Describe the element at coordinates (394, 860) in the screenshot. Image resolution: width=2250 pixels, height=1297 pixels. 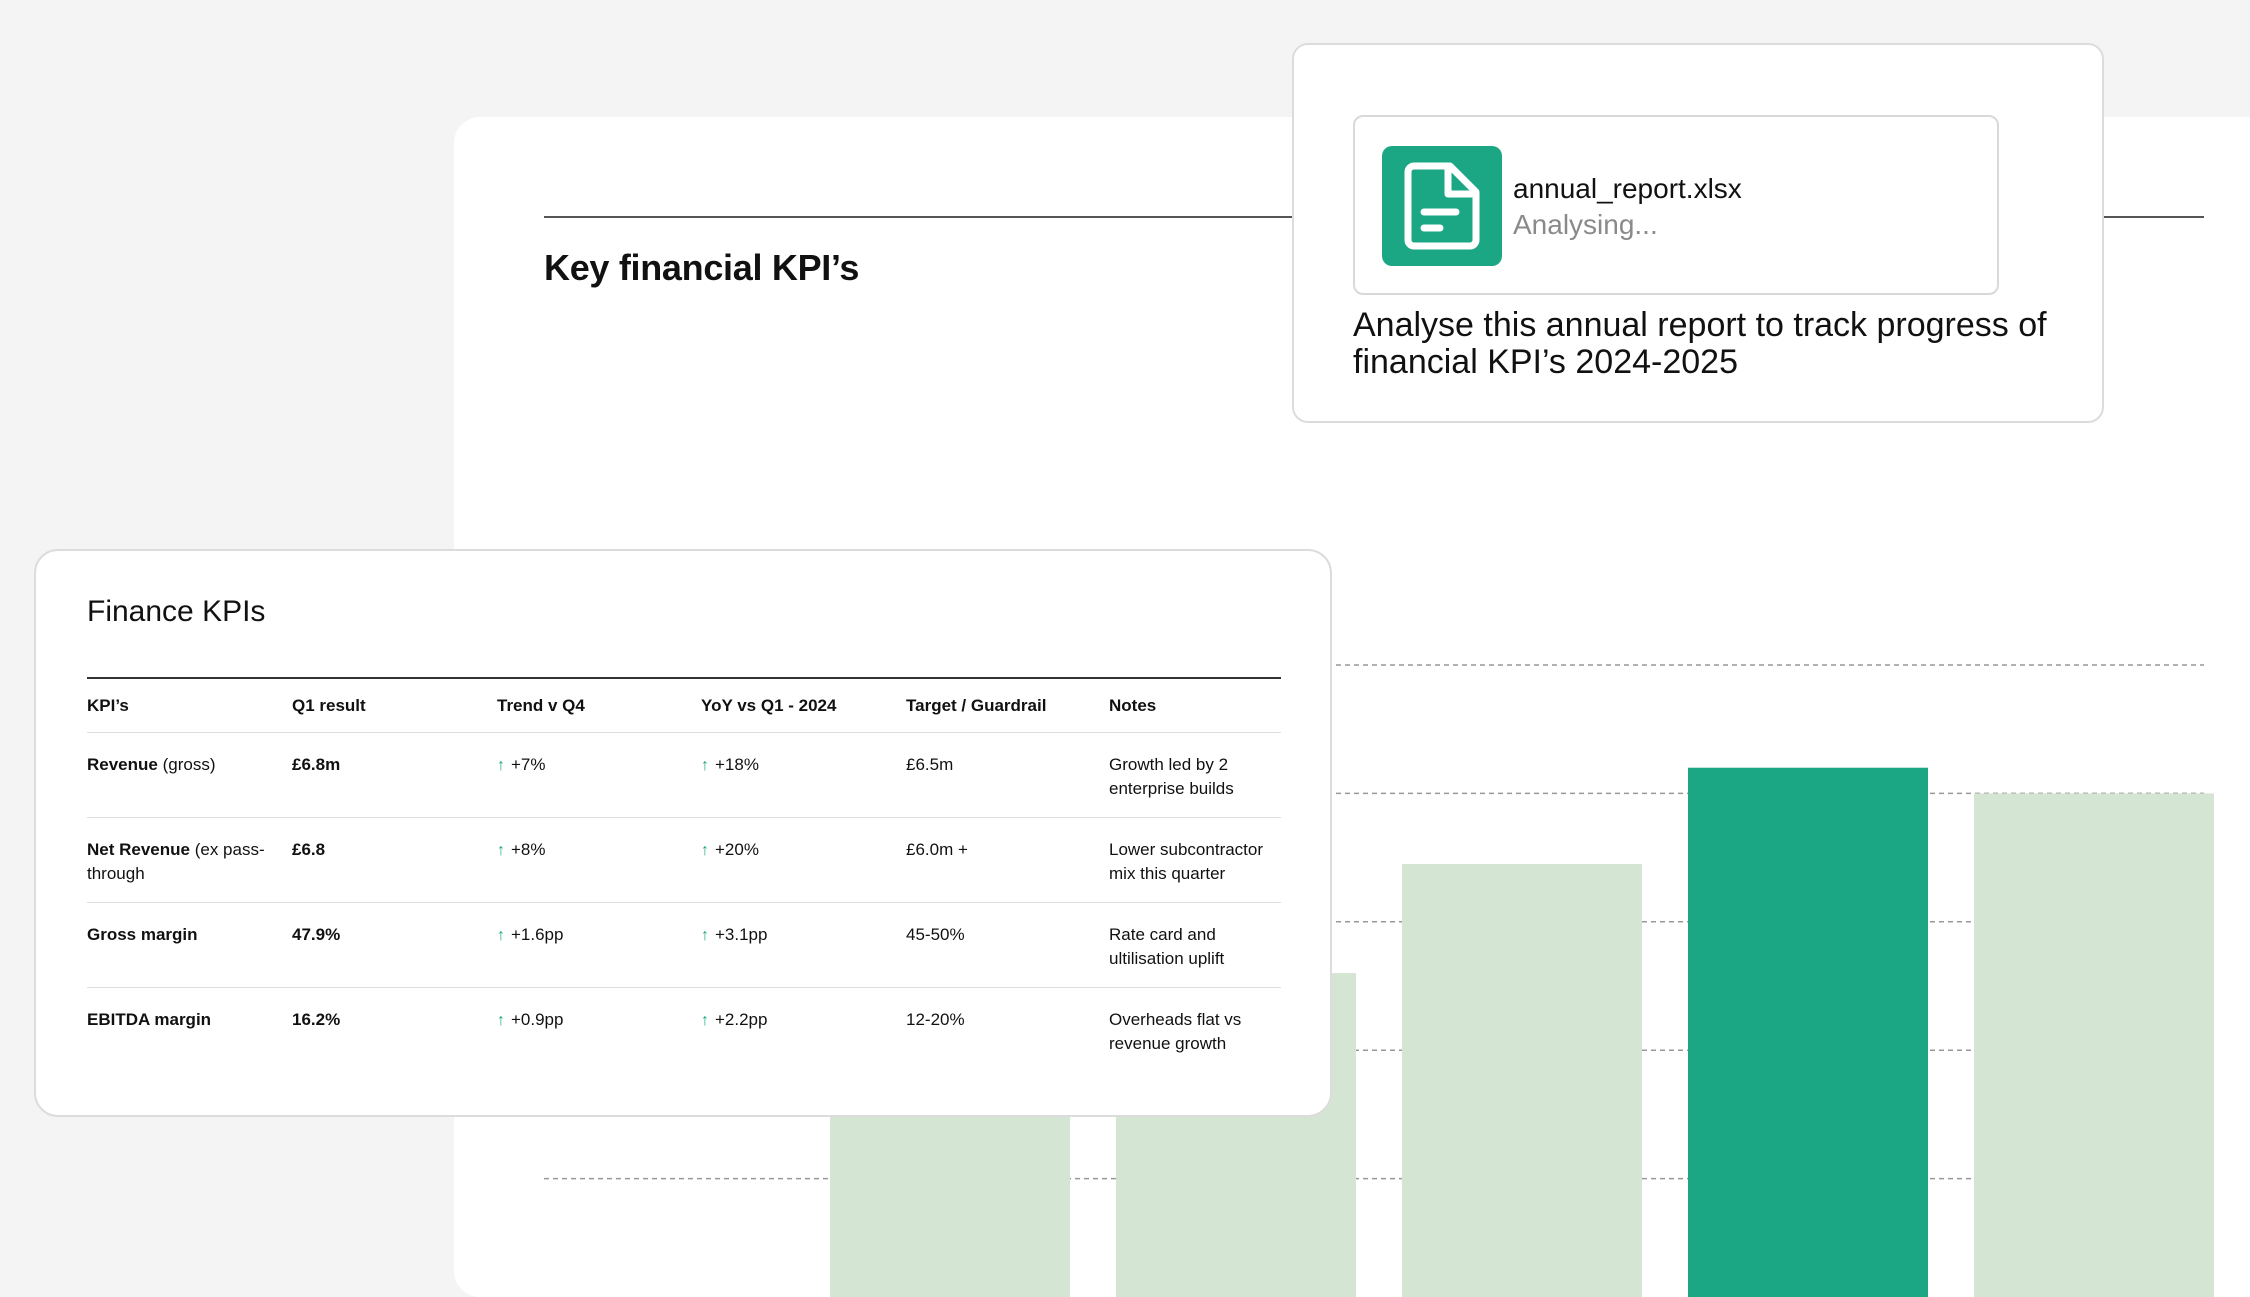
I see `q1-result-cell: £6.8` at that location.